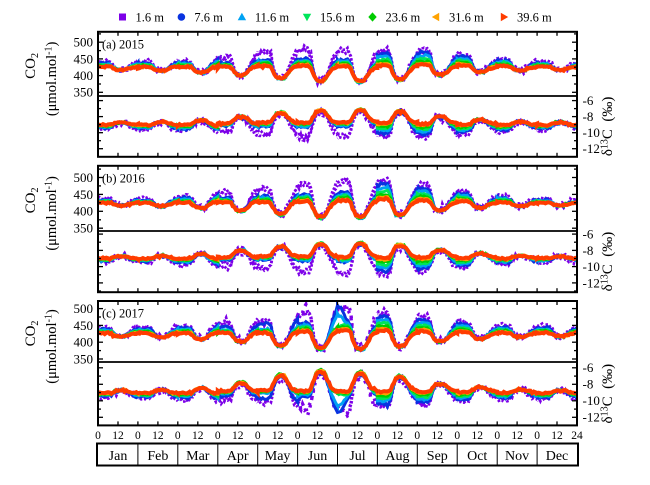 Image resolution: width=650 pixels, height=485 pixels. Describe the element at coordinates (118, 456) in the screenshot. I see `svg-text: Jan` at that location.